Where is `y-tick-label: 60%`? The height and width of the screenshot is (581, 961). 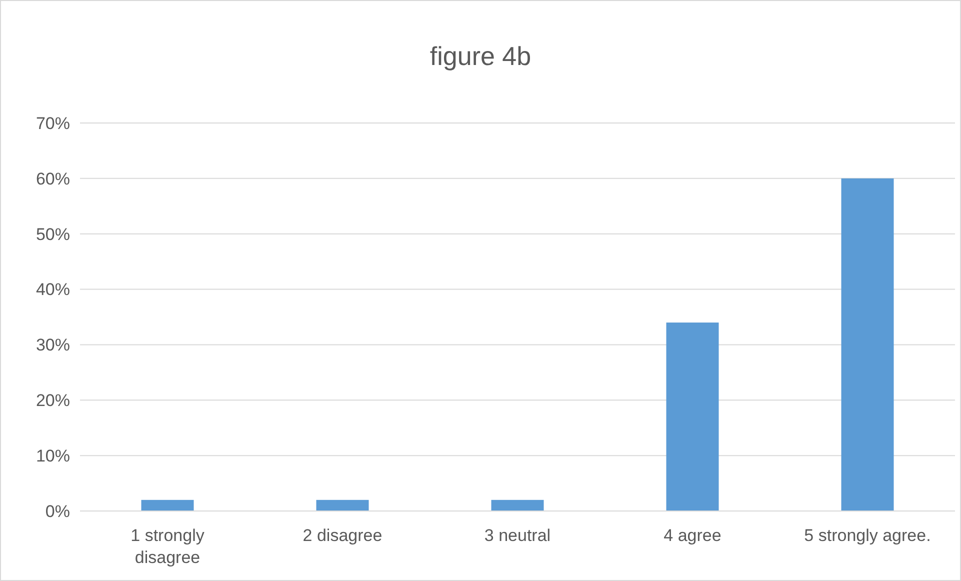 y-tick-label: 60% is located at coordinates (53, 178).